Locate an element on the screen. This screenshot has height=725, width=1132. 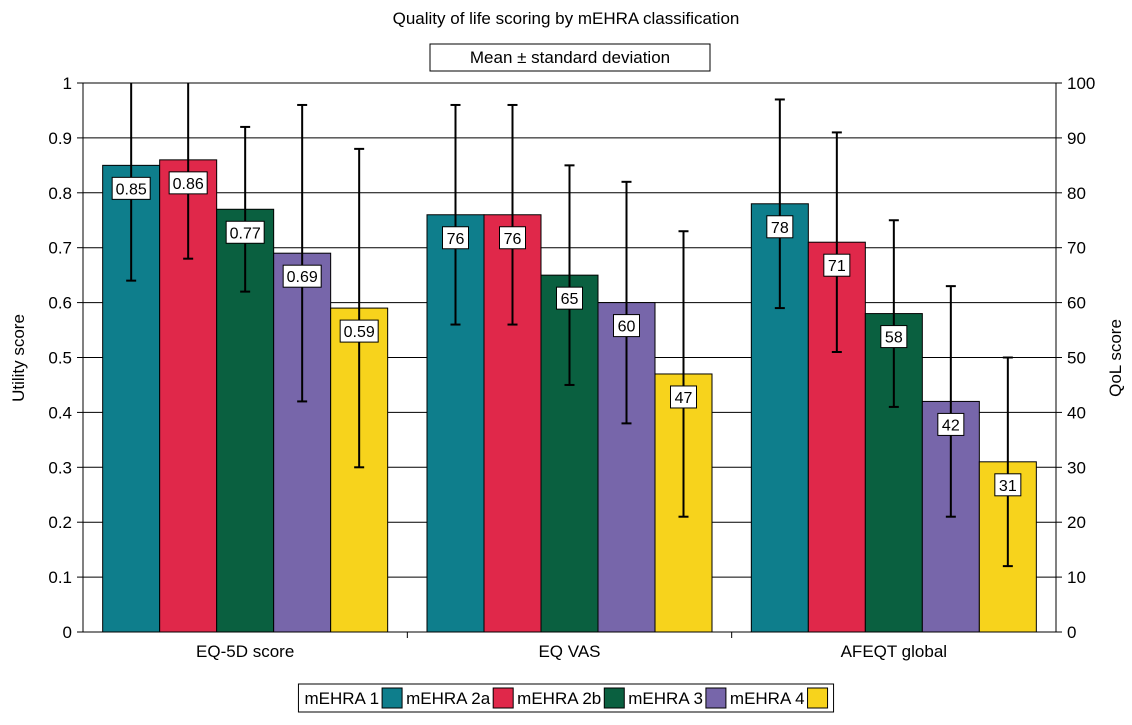
y2-axis-ticks: 0 10 20 30 40 50 60 70 80 90 100 is located at coordinates (1075, 358).